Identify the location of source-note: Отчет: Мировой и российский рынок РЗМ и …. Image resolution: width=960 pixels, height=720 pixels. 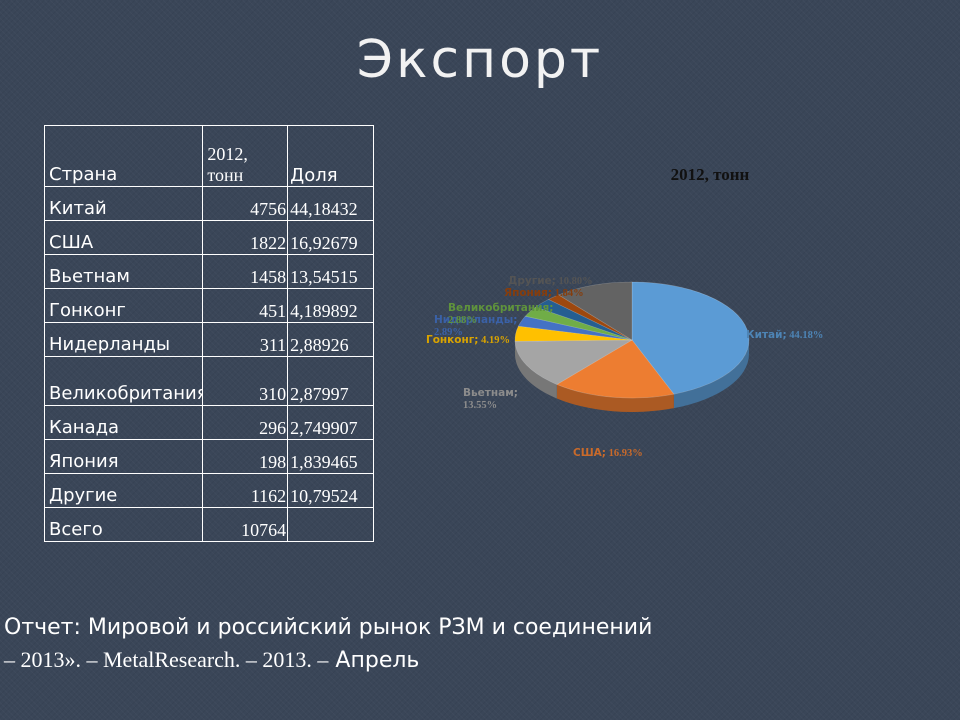
(474, 644).